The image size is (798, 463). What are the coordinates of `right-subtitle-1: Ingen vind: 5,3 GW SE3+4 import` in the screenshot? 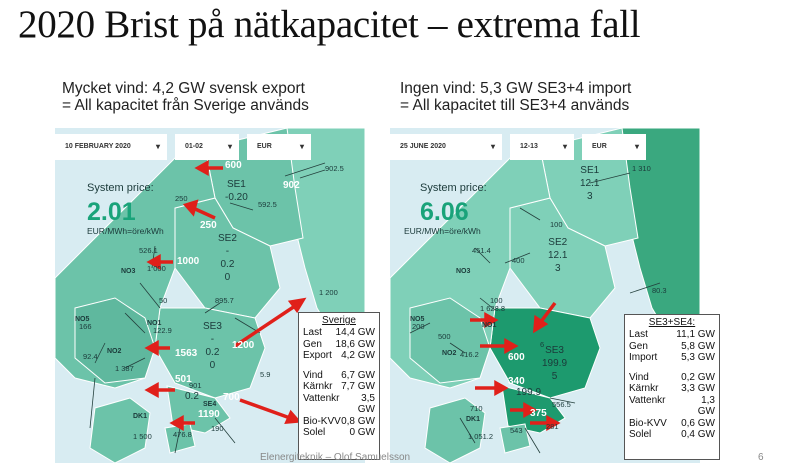 It's located at (516, 88).